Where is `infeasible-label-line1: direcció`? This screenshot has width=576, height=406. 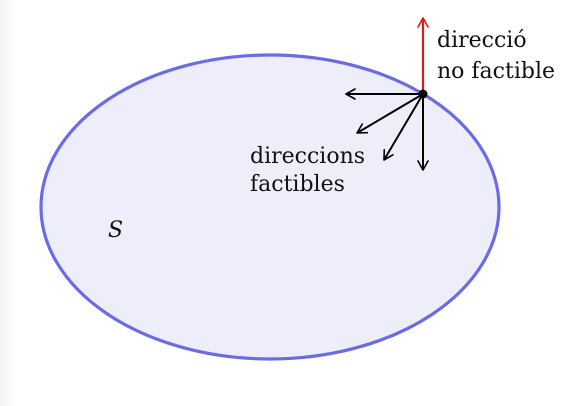 infeasible-label-line1: direcció is located at coordinates (482, 40).